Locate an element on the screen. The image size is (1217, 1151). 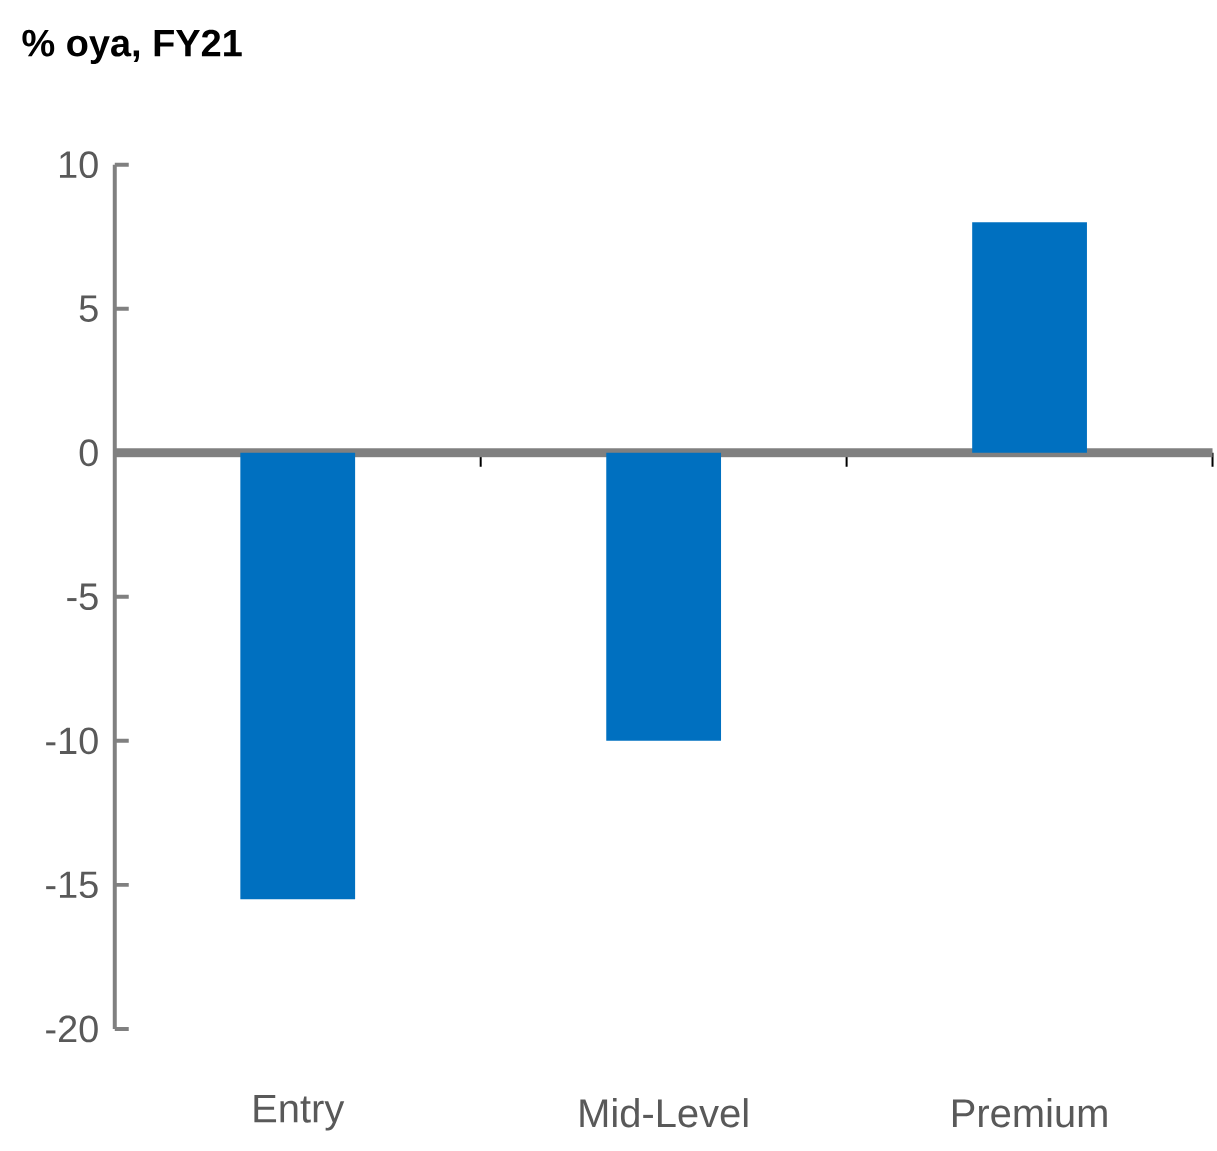
y-tick-label: -5 is located at coordinates (82, 597).